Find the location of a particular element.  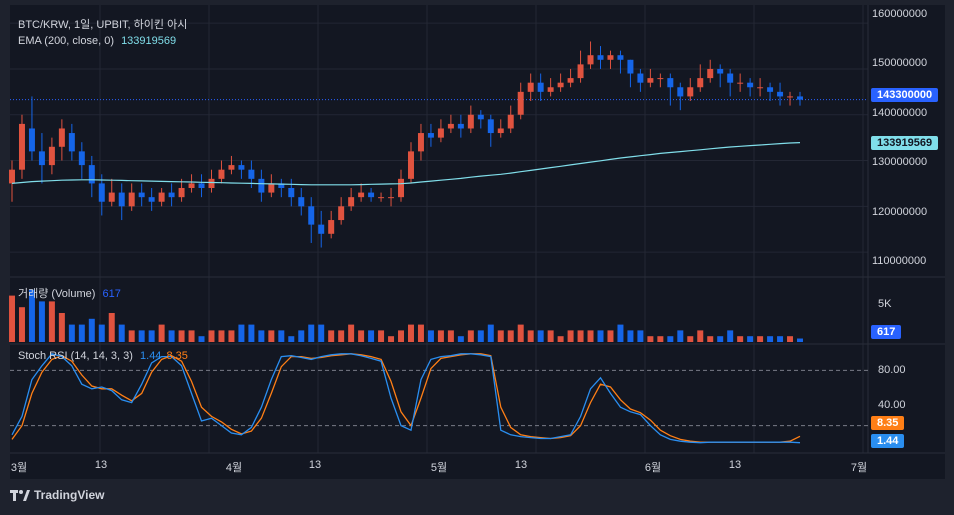

stoch-tick: 80.00 is located at coordinates (892, 370).